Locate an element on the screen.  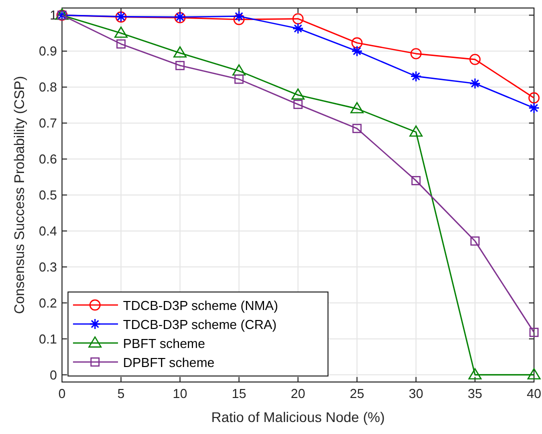
x-tick-label: 25 is located at coordinates (357, 393).